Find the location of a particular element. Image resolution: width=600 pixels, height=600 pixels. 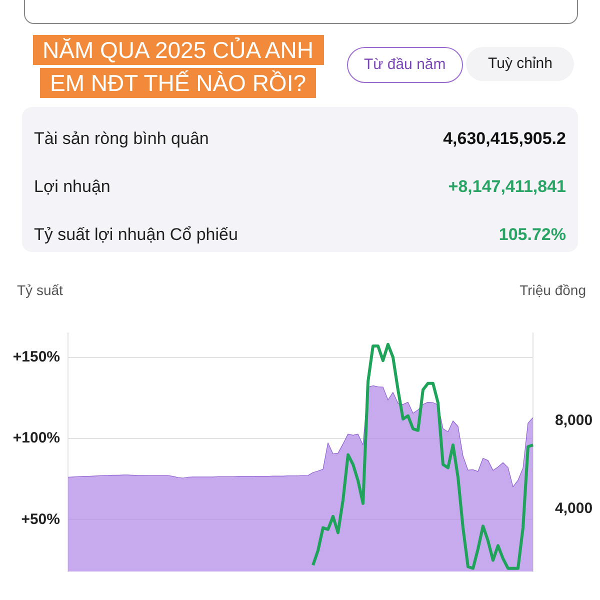

text: 4,630,415,905.2 is located at coordinates (504, 139).